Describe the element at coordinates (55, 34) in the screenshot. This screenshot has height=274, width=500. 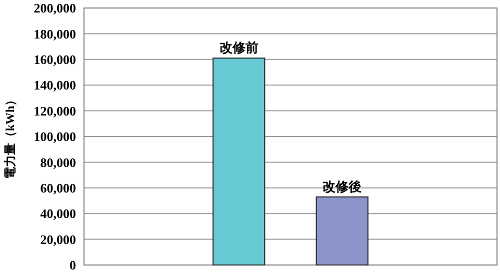
I see `y-tick-label: 180,000` at that location.